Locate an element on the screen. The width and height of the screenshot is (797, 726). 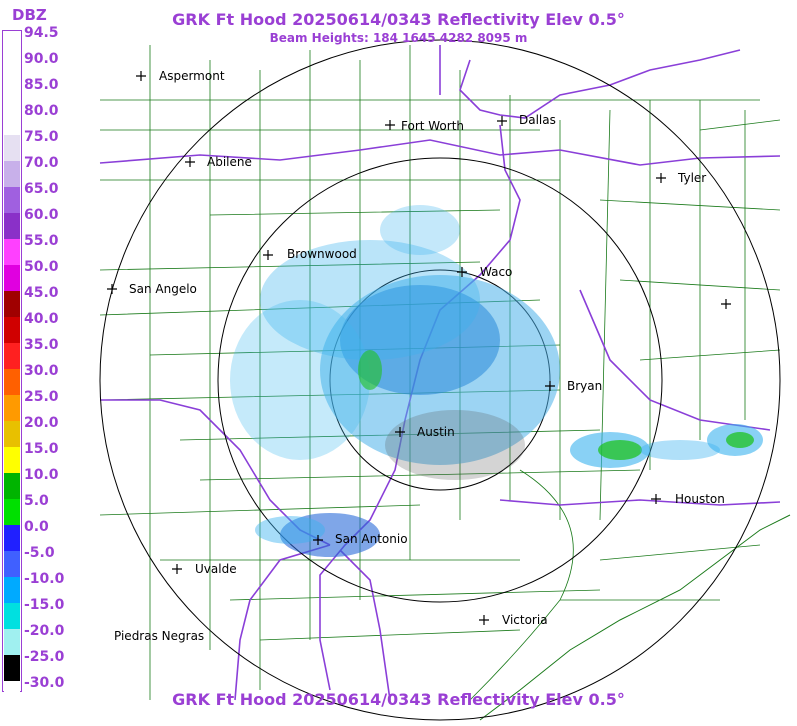
city-label-san-angelo: San Angelo is located at coordinates (163, 289).